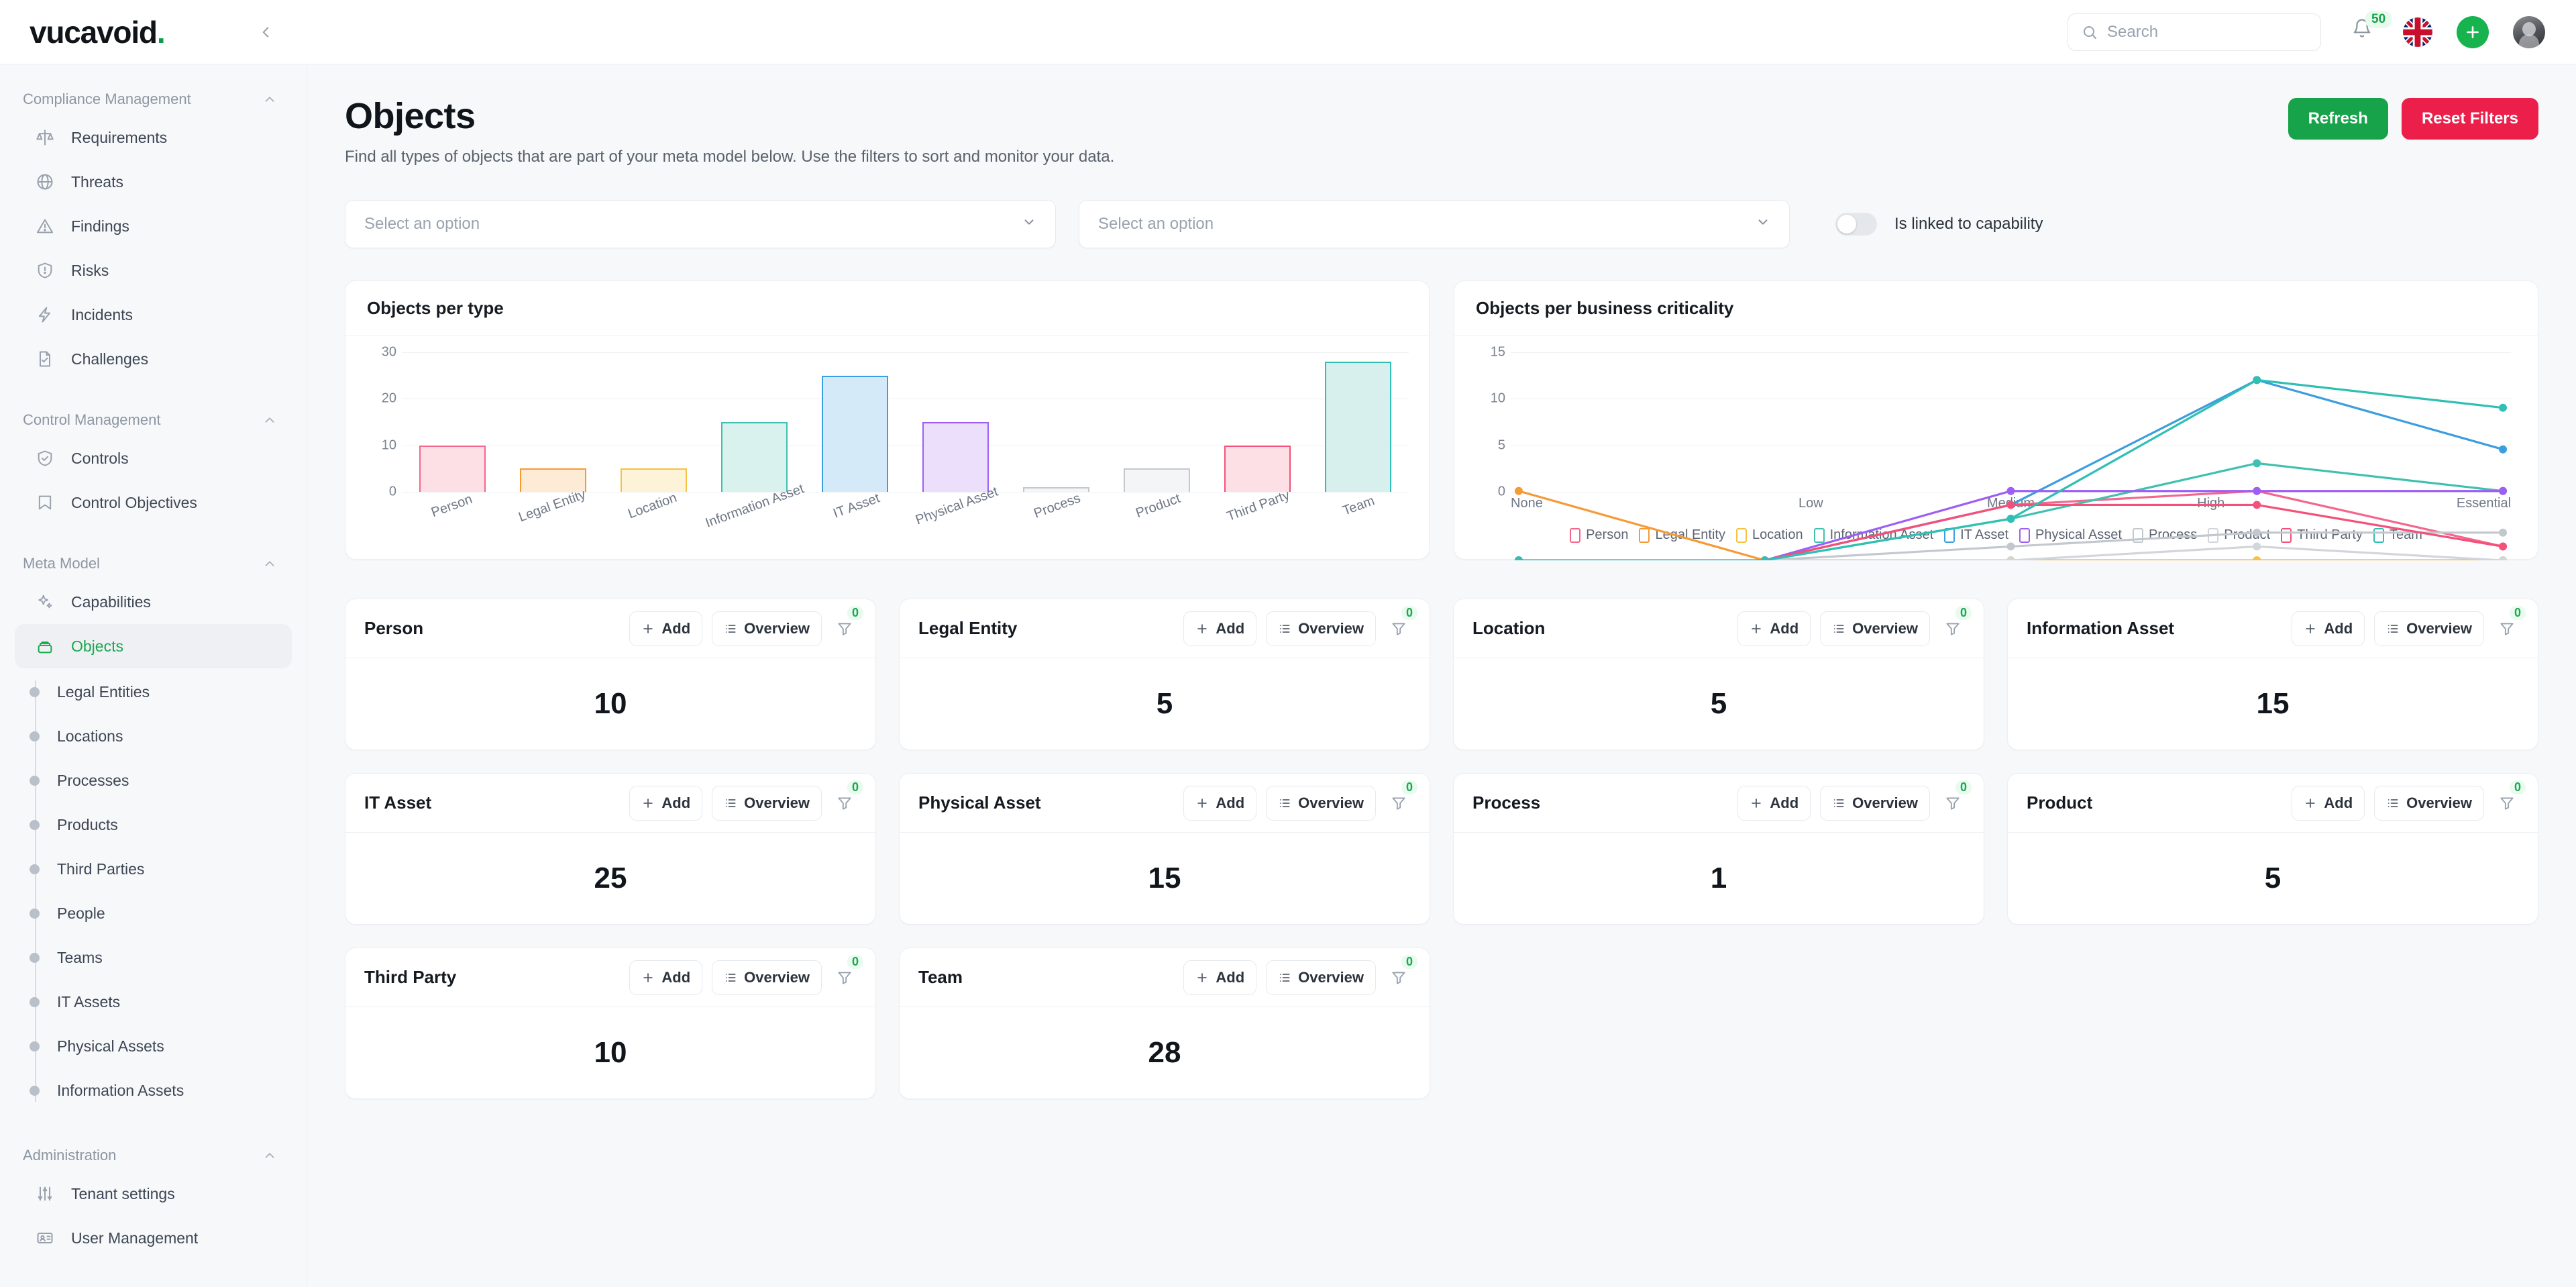 The height and width of the screenshot is (1287, 2576). What do you see at coordinates (153, 1046) in the screenshot?
I see `sidebar-item-physical-assets: Physical Assets` at bounding box center [153, 1046].